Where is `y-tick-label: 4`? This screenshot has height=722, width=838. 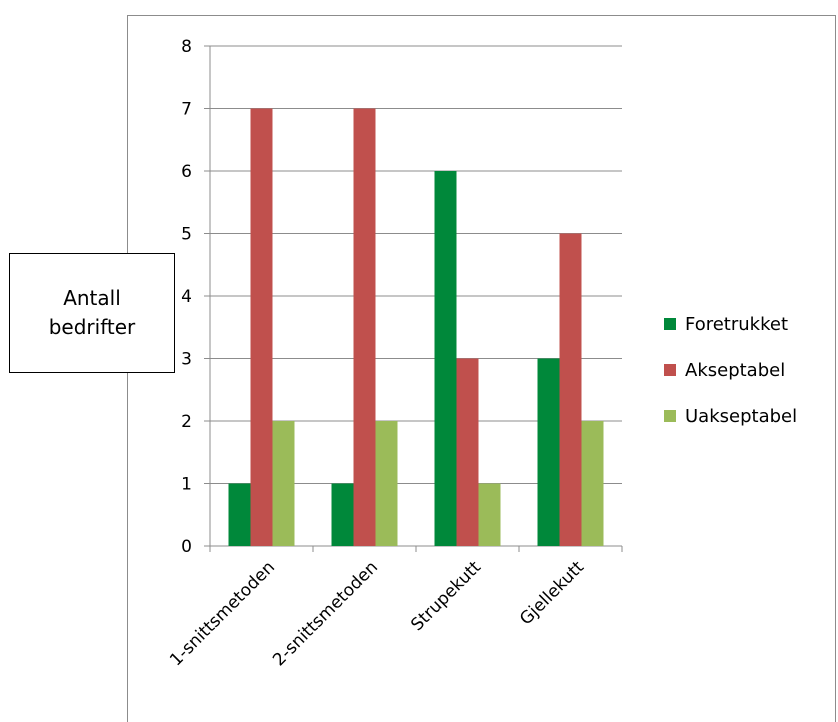
y-tick-label: 4 is located at coordinates (186, 297).